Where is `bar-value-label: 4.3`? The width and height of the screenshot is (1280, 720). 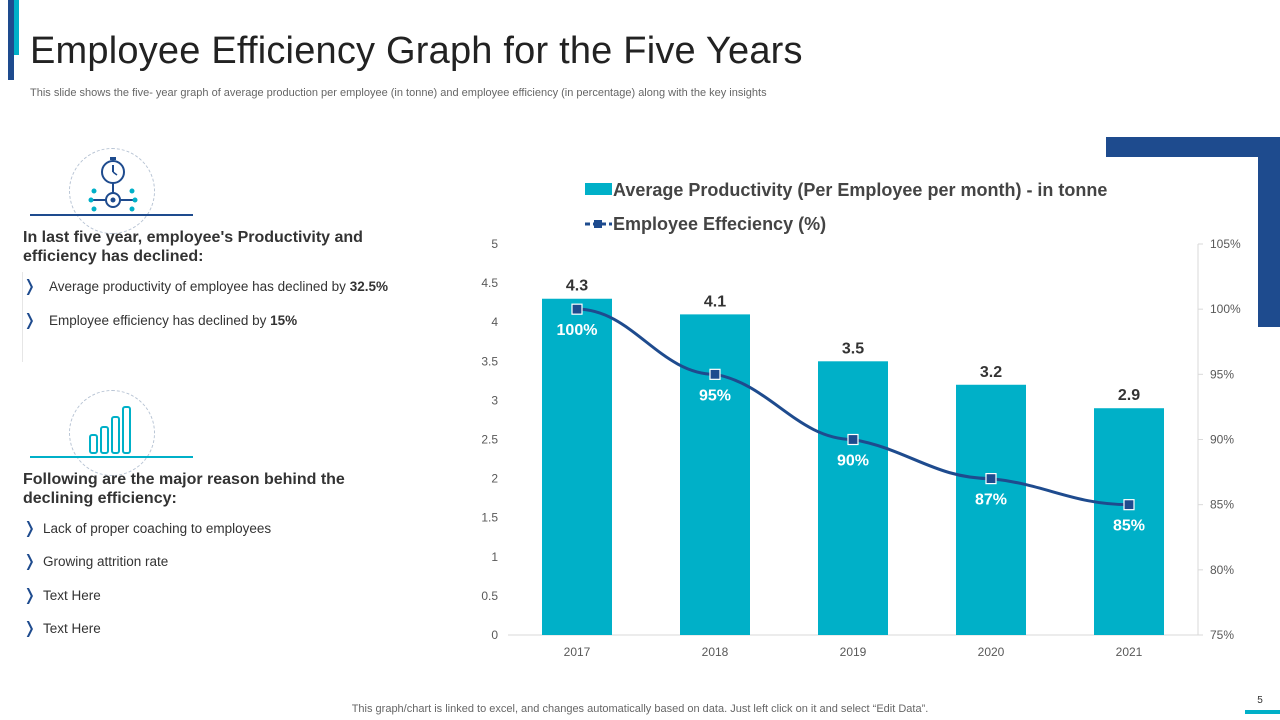 bar-value-label: 4.3 is located at coordinates (577, 286).